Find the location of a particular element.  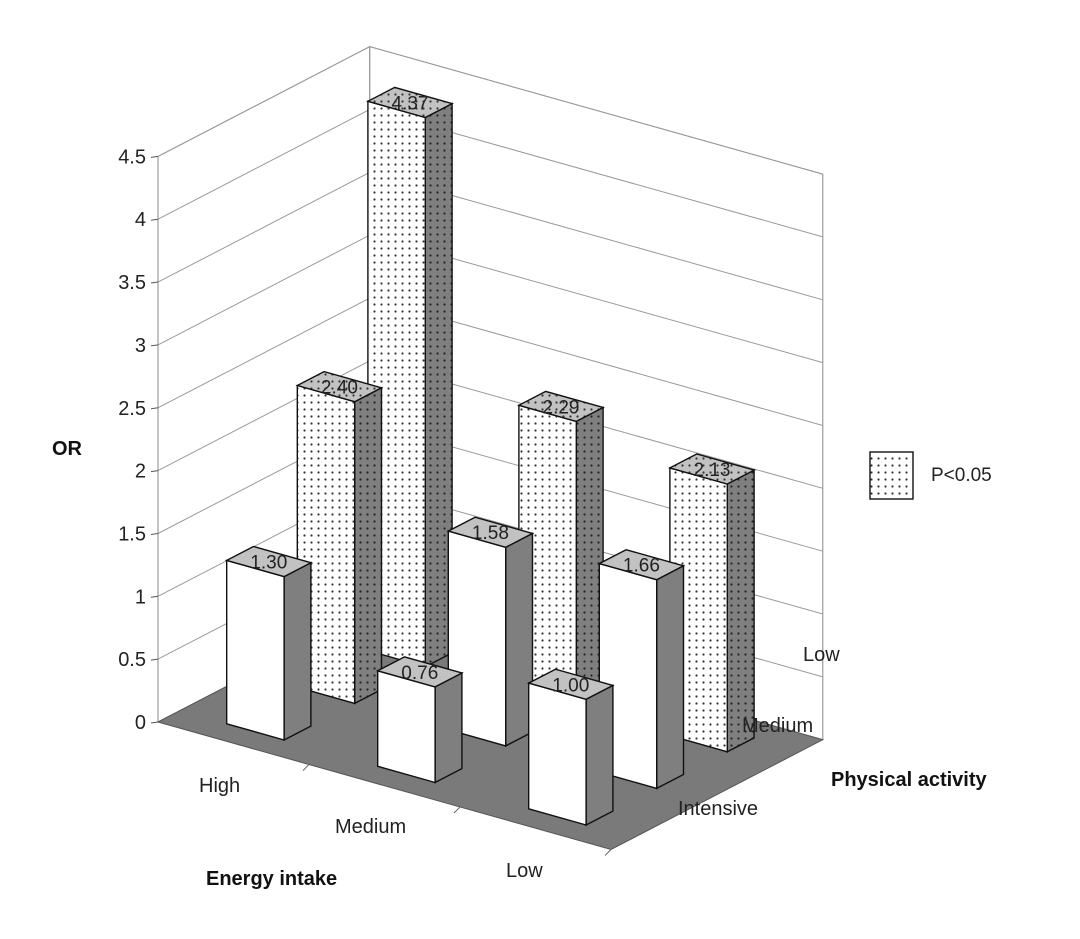

bar: 4.37 is located at coordinates (410, 377).